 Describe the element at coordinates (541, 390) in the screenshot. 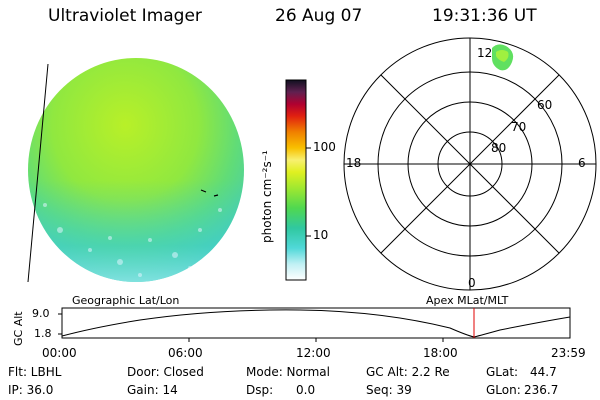

I see `status-glon-value: 236.7` at that location.